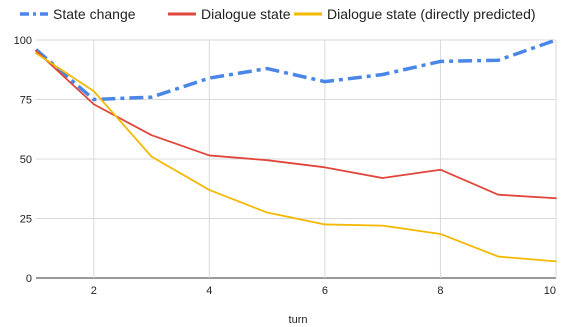  Describe the element at coordinates (431, 14) in the screenshot. I see `legend-label-3: Dialogue state (directly predicted)` at that location.